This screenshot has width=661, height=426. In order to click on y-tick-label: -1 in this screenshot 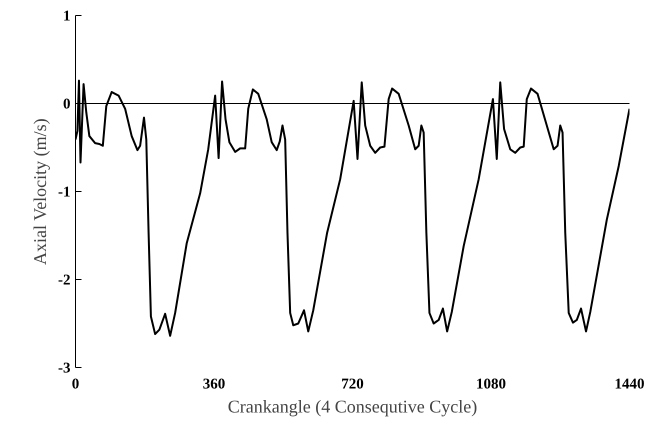, I will do `click(64, 192)`.